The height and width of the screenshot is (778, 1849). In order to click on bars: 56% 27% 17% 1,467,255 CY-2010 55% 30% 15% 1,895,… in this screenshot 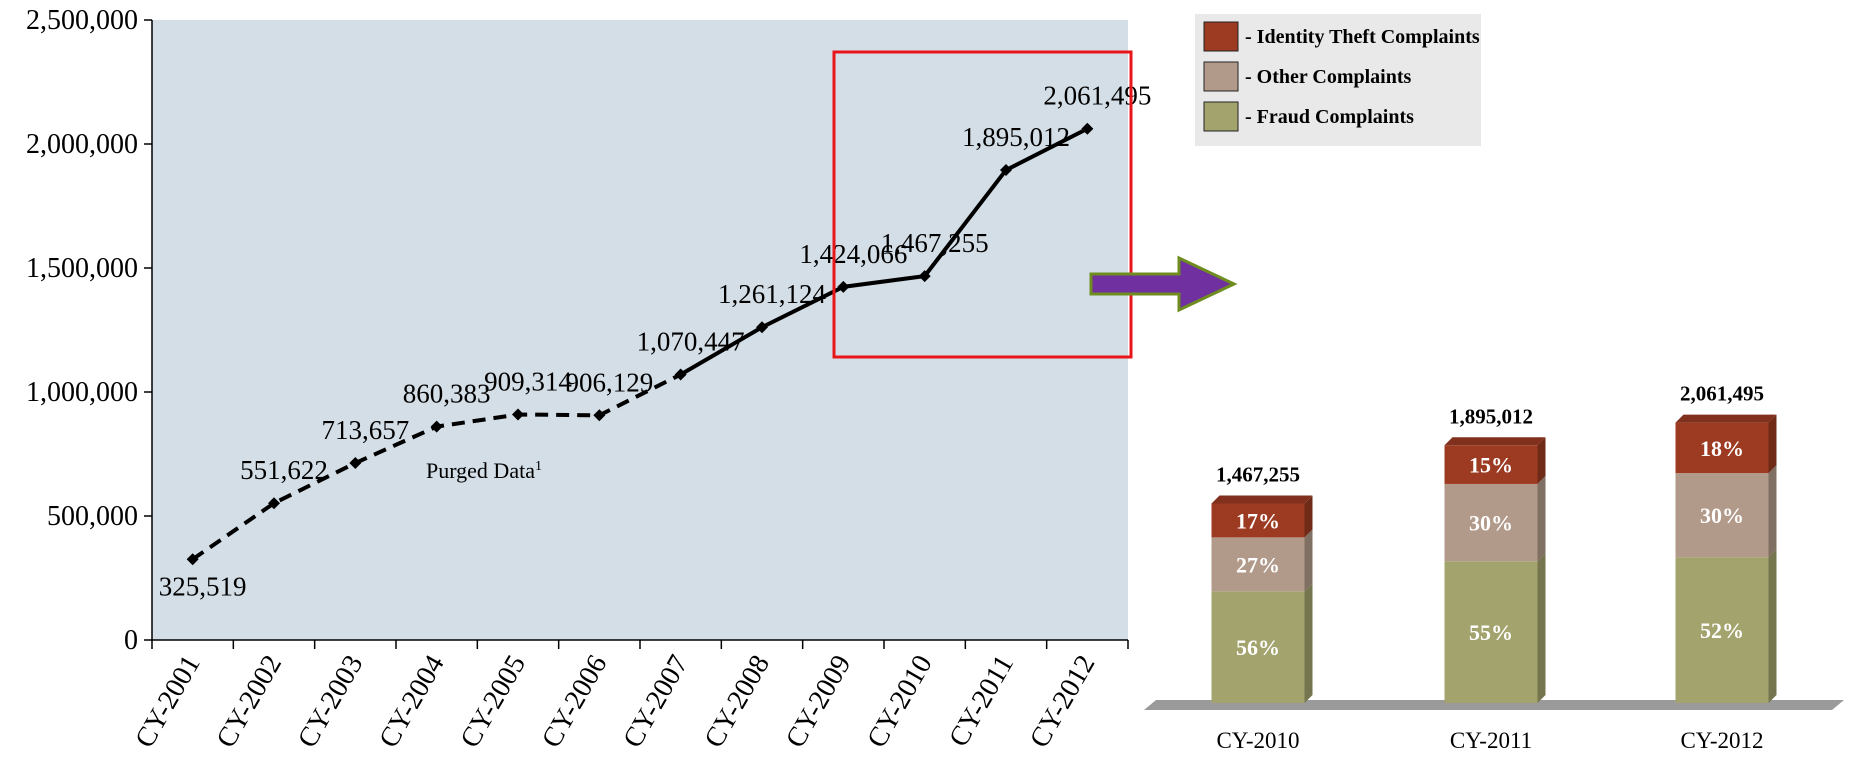, I will do `click(1494, 567)`.